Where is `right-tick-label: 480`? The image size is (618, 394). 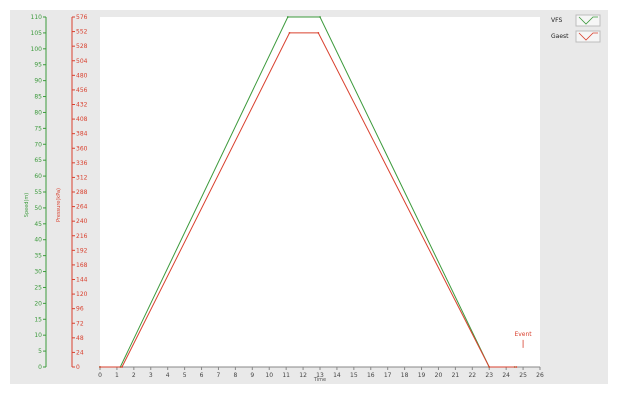
right-tick-label: 480 is located at coordinates (82, 75).